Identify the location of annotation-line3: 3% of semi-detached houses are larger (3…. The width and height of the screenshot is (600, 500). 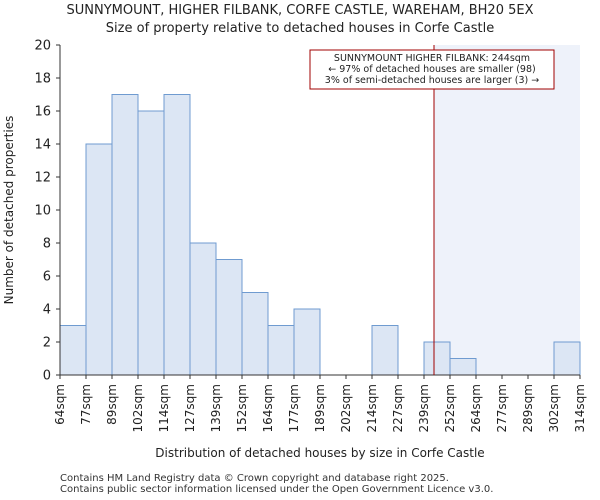
(432, 80).